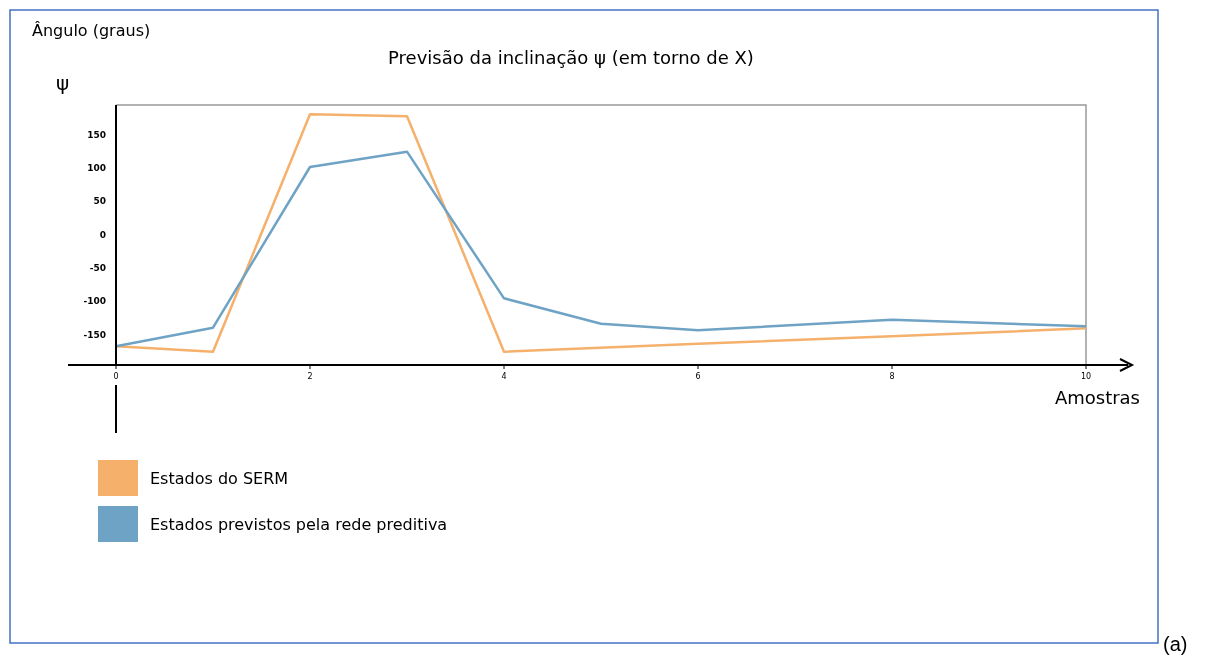 This screenshot has height=666, width=1216. Describe the element at coordinates (94, 334) in the screenshot. I see `y-tick-label: -150` at that location.